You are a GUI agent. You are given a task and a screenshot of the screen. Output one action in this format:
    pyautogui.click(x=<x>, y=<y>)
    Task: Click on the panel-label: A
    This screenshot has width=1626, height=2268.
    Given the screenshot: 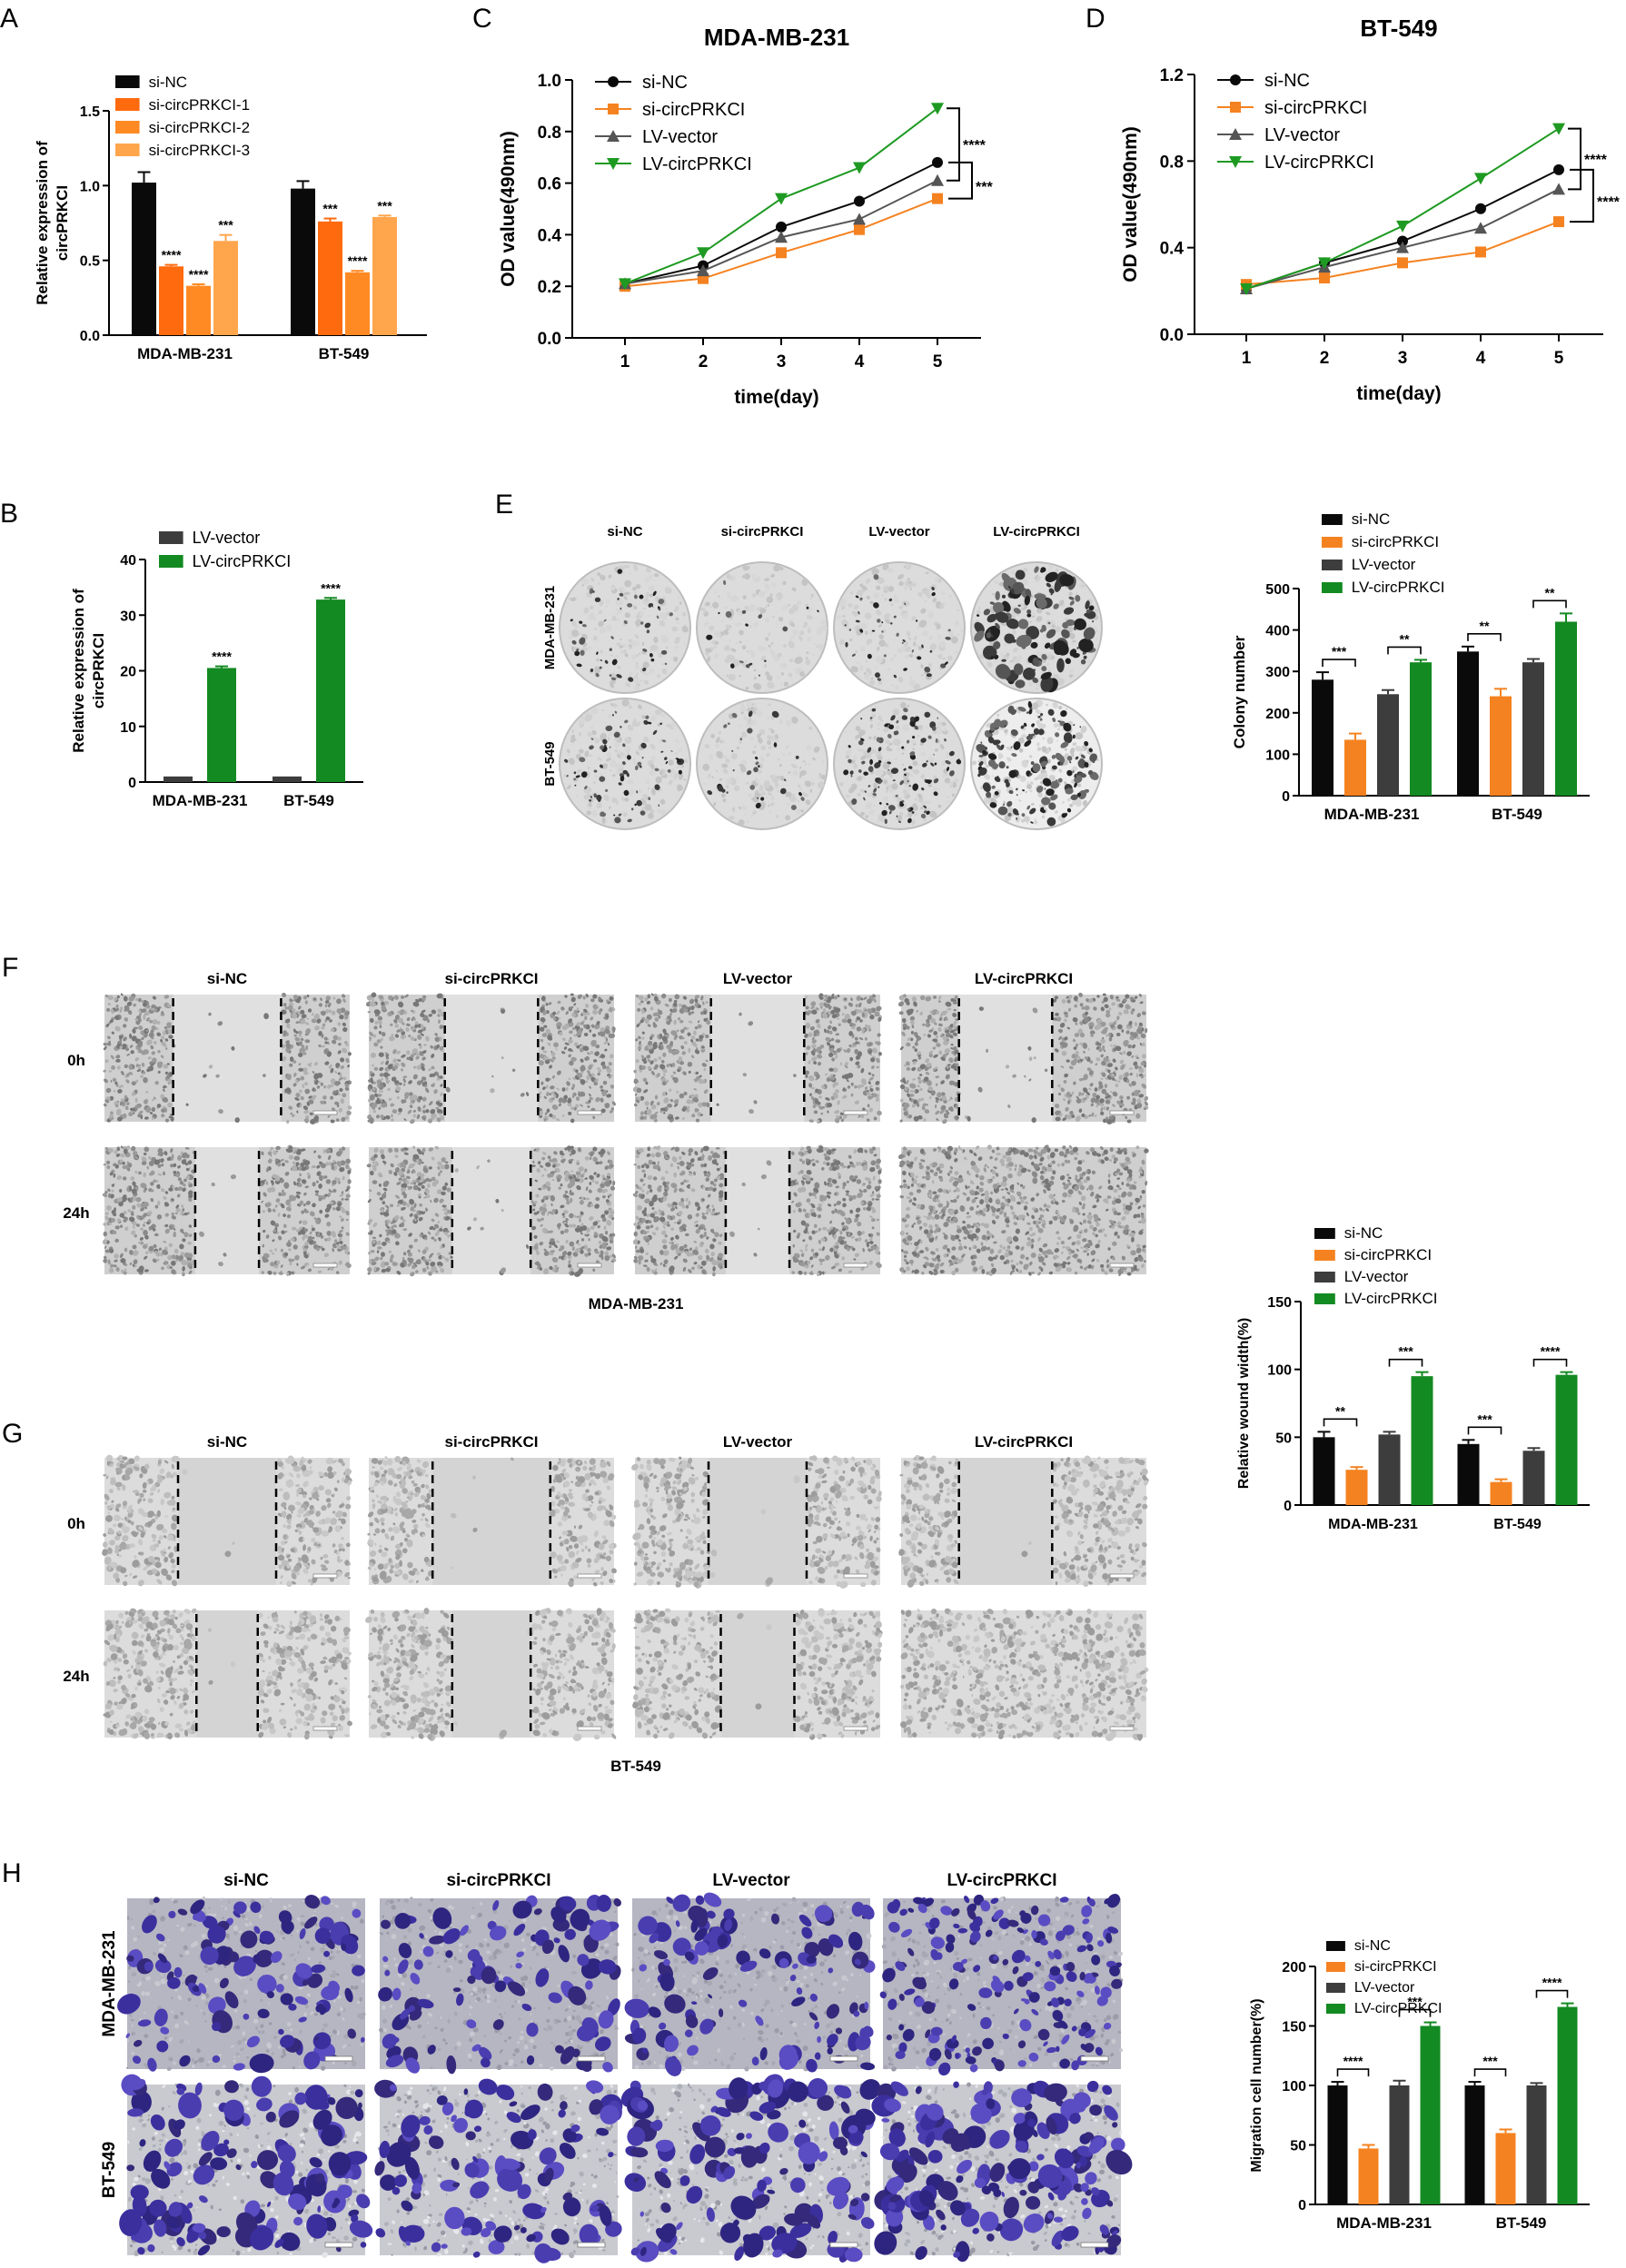 What is the action you would take?
    pyautogui.click(x=9, y=19)
    